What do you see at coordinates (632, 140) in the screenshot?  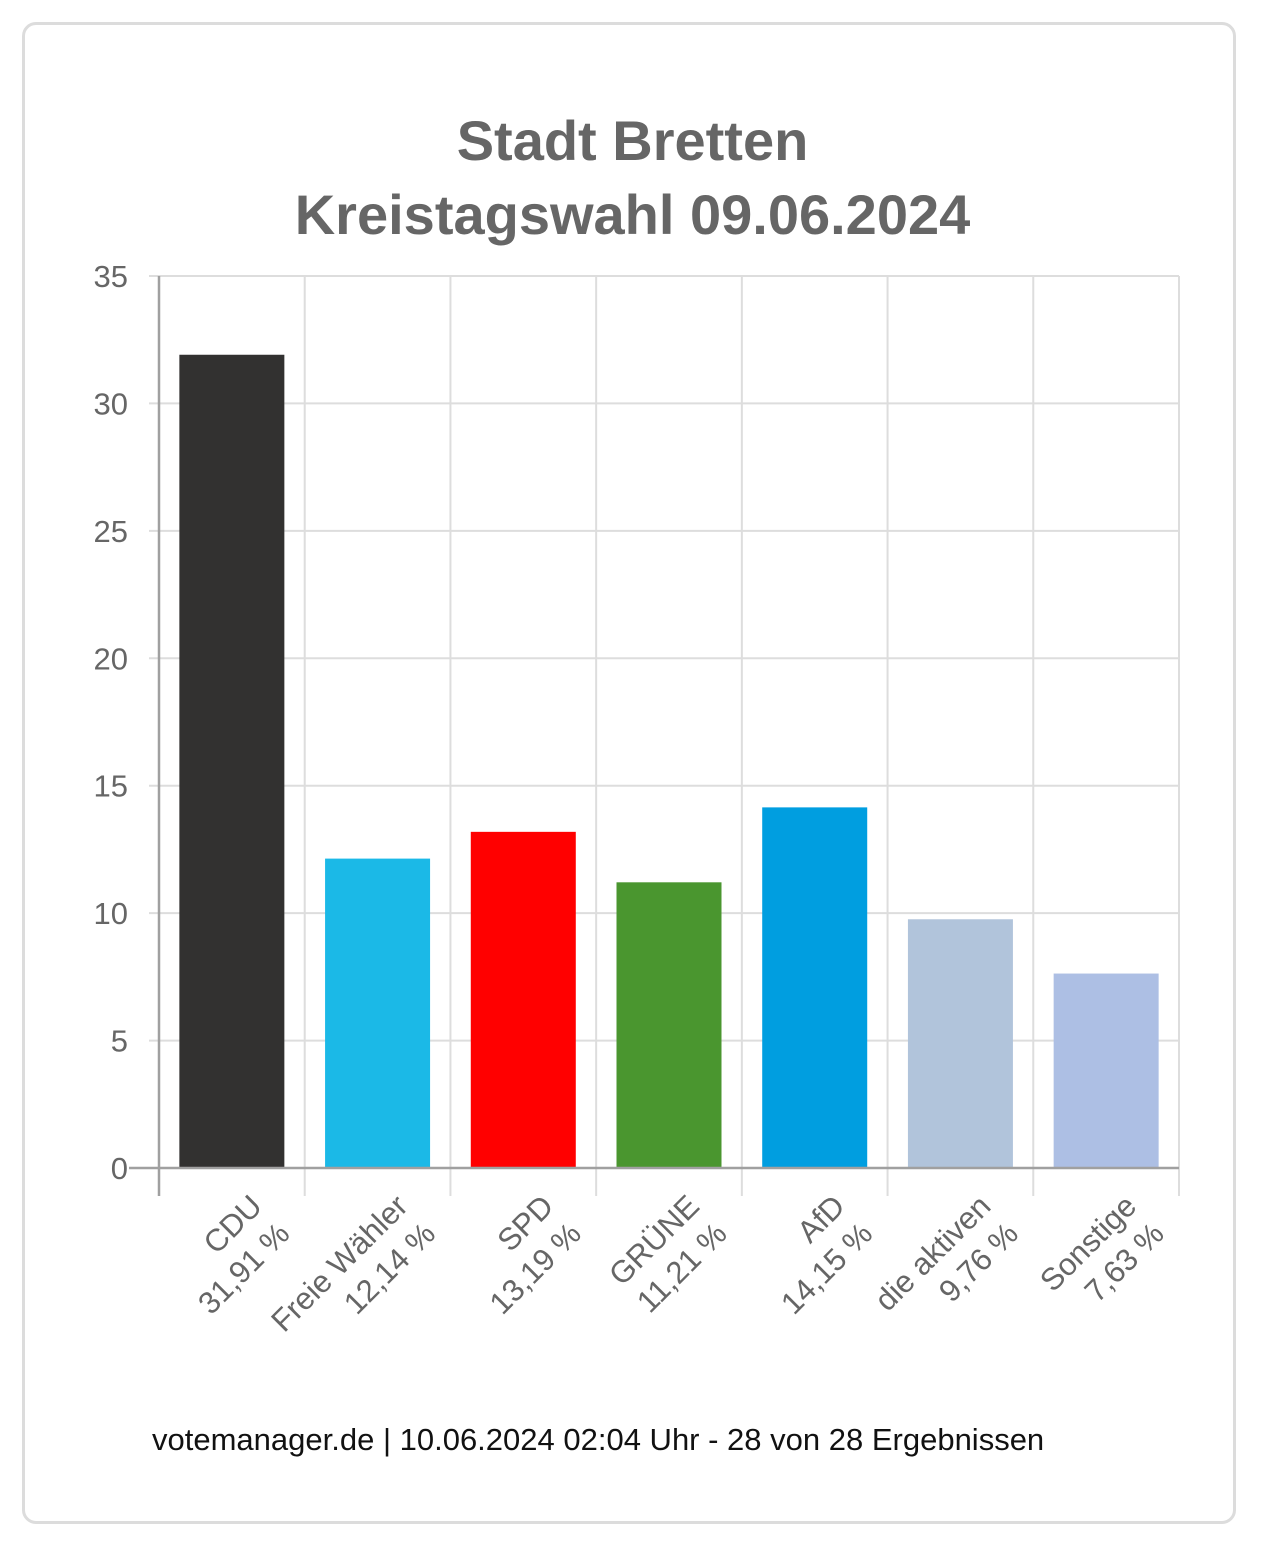 I see `chart-title-line1: Stadt Bretten` at bounding box center [632, 140].